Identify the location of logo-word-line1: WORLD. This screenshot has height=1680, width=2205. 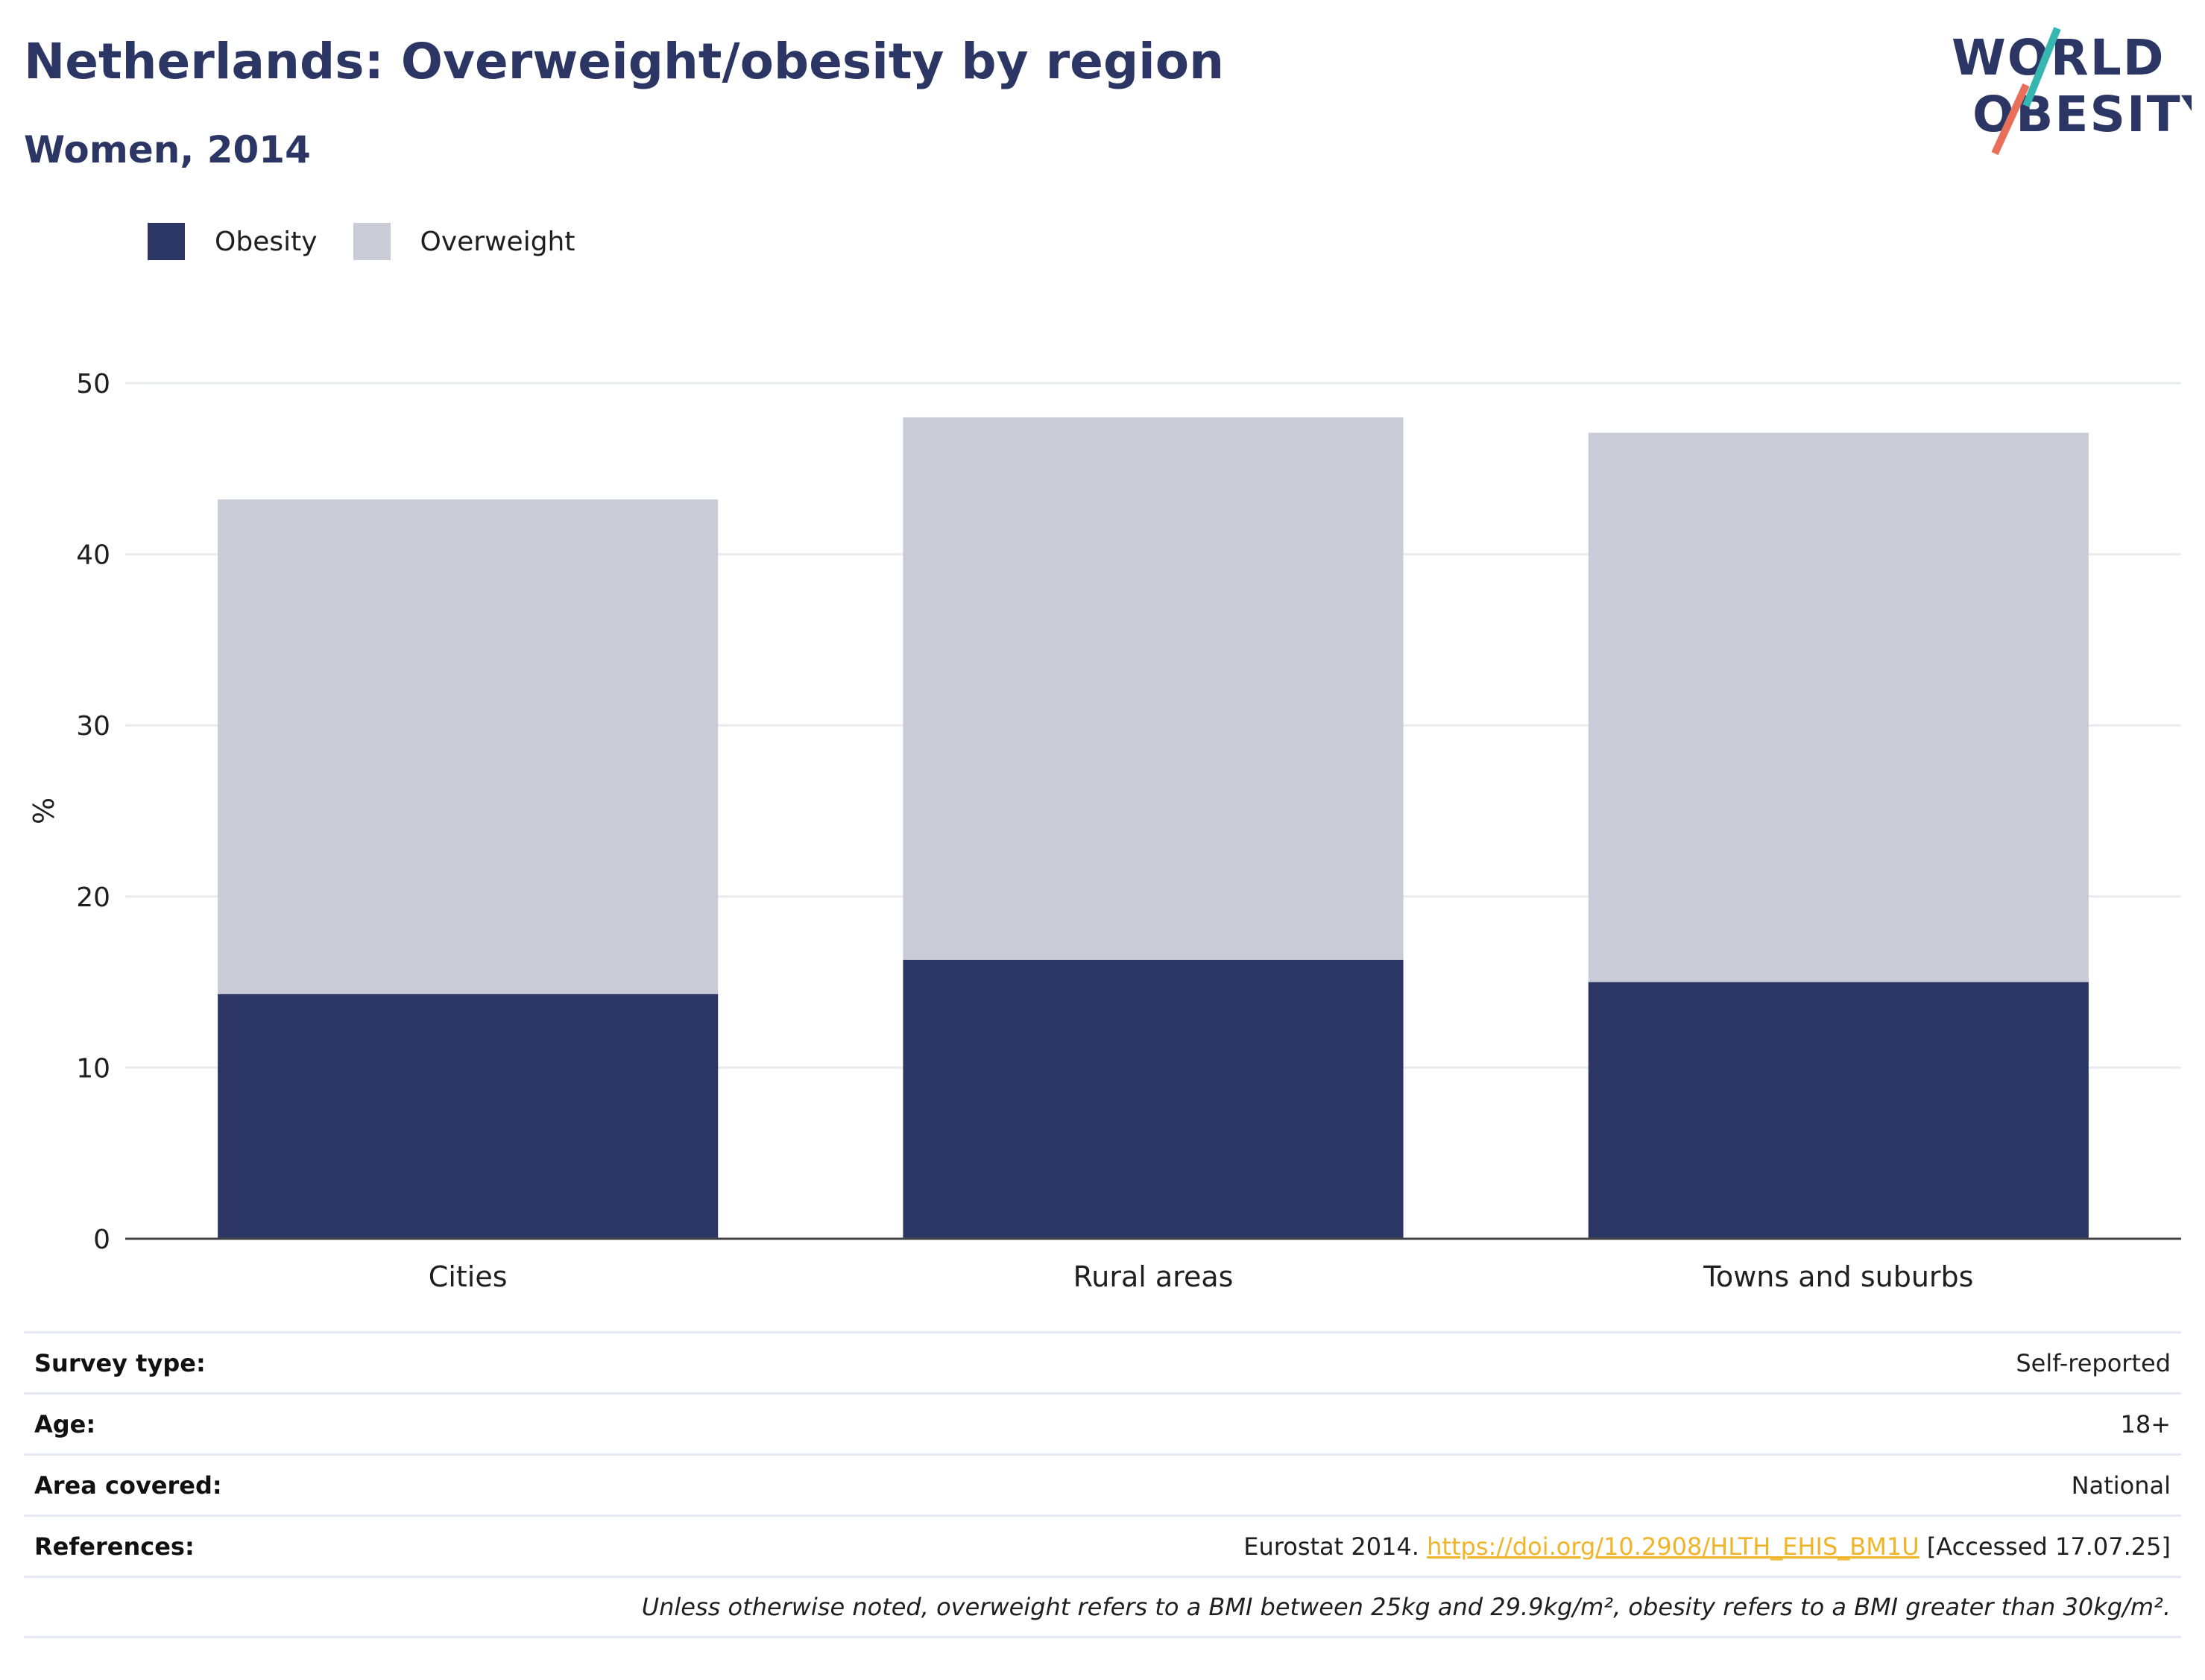
(2058, 57).